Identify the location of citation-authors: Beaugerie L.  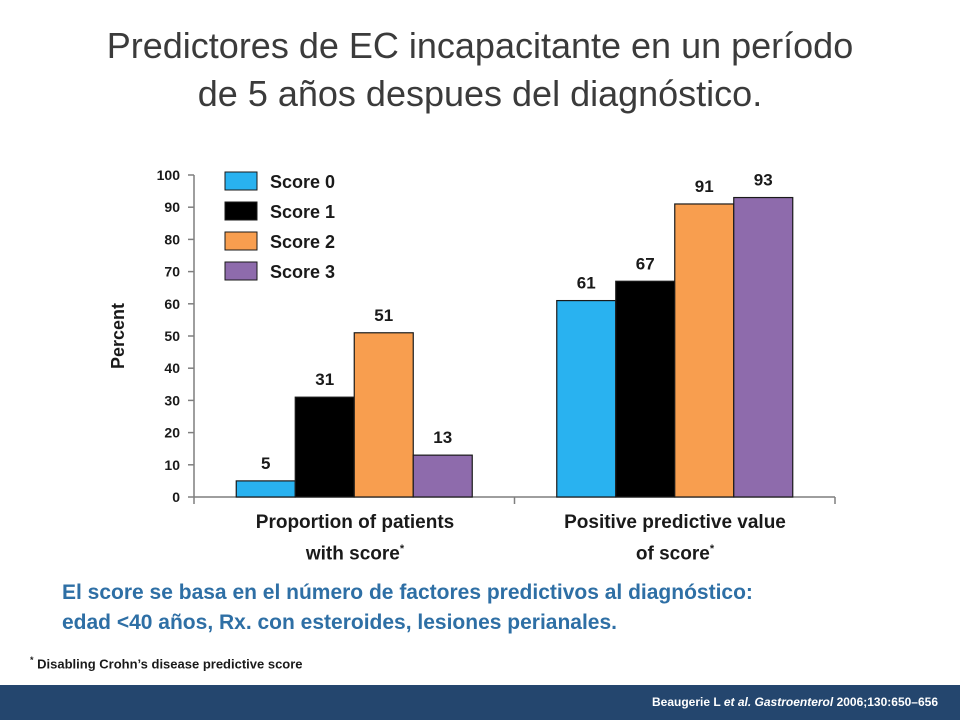
(686, 702).